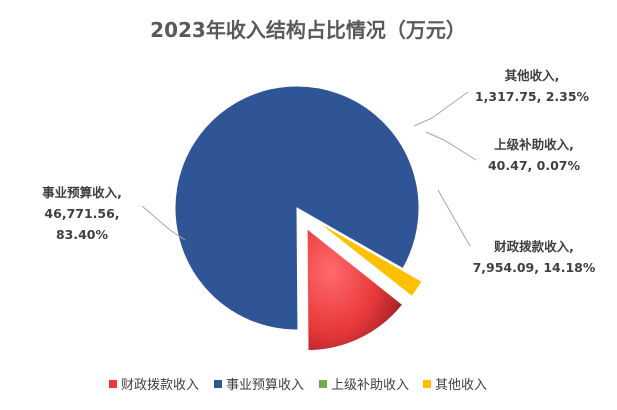  I want to click on data-label-percent-事业预算收入: 83.40%, so click(82, 234).